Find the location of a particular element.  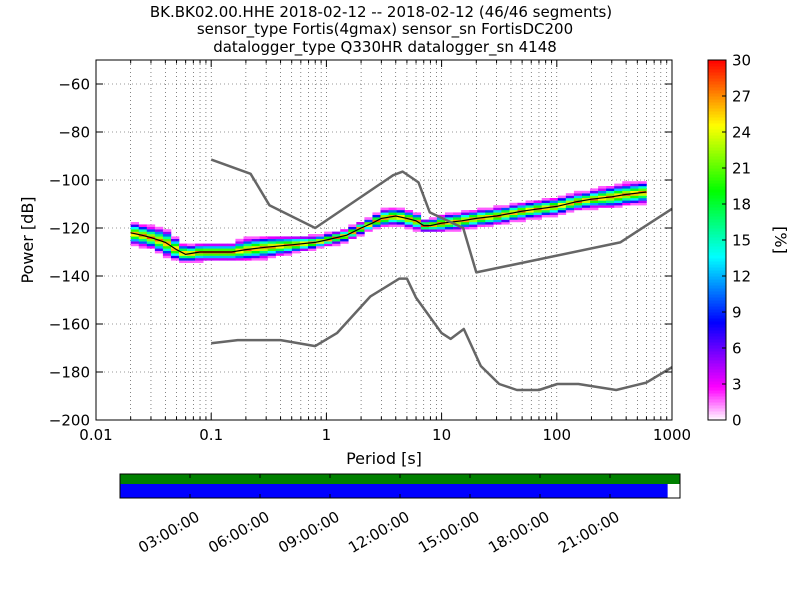

colorbar-tick-label: 6 is located at coordinates (737, 349).